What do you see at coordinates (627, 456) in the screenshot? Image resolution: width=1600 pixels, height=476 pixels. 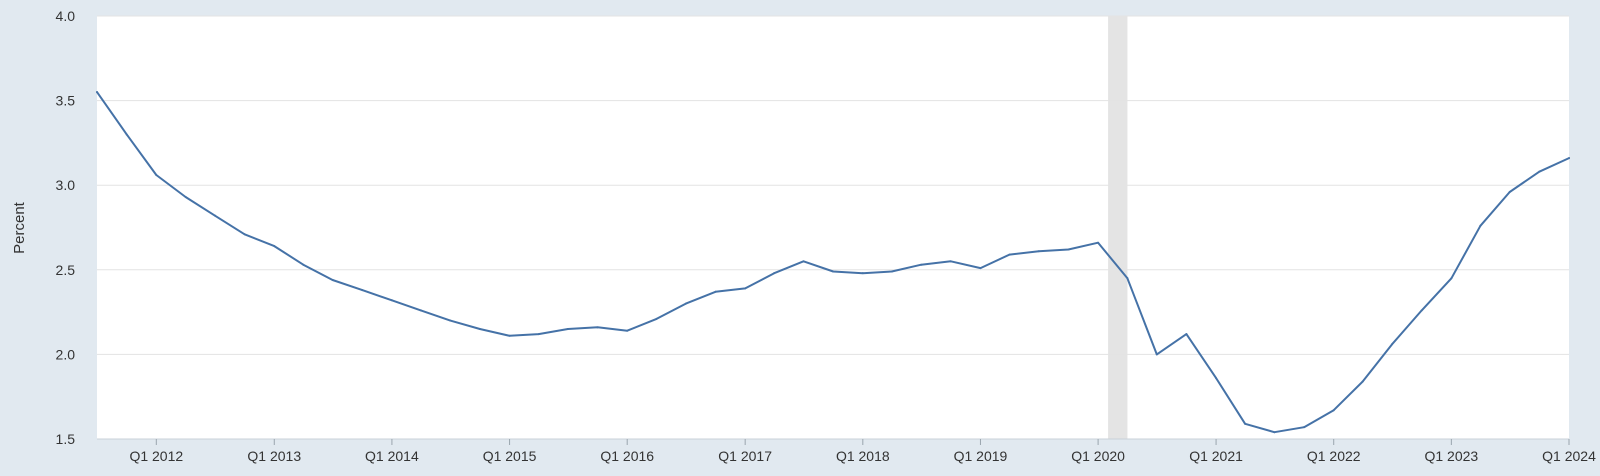 I see `x-tick-label: Q1 2016` at bounding box center [627, 456].